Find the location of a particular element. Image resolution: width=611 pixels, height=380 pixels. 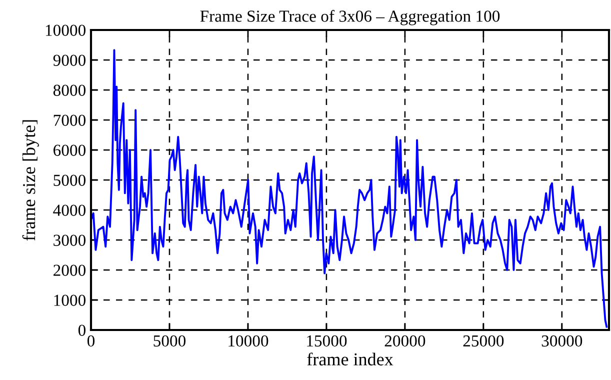

x-tick-label: 0 is located at coordinates (91, 341).